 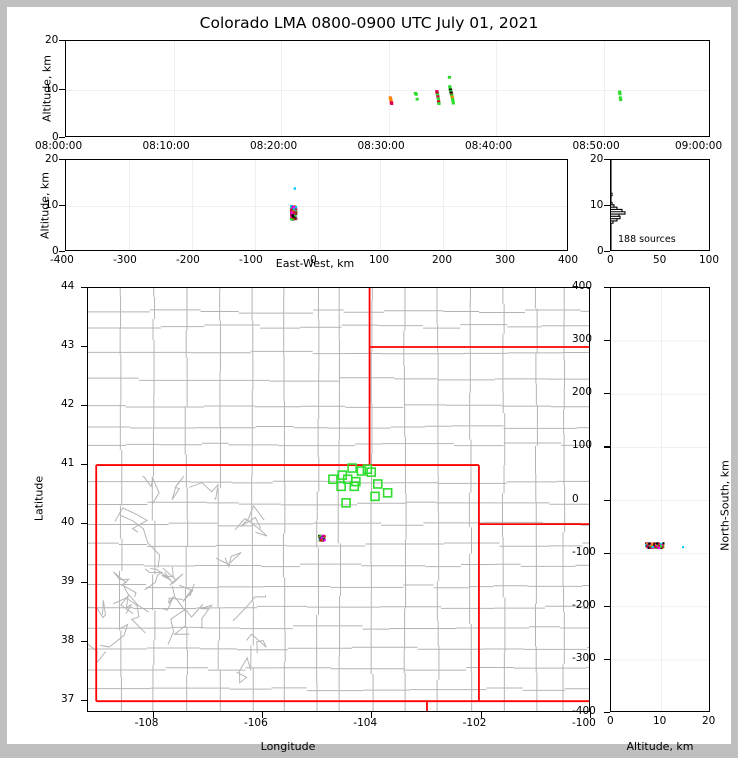 I want to click on xtick-ew: -200, so click(x=188, y=260).